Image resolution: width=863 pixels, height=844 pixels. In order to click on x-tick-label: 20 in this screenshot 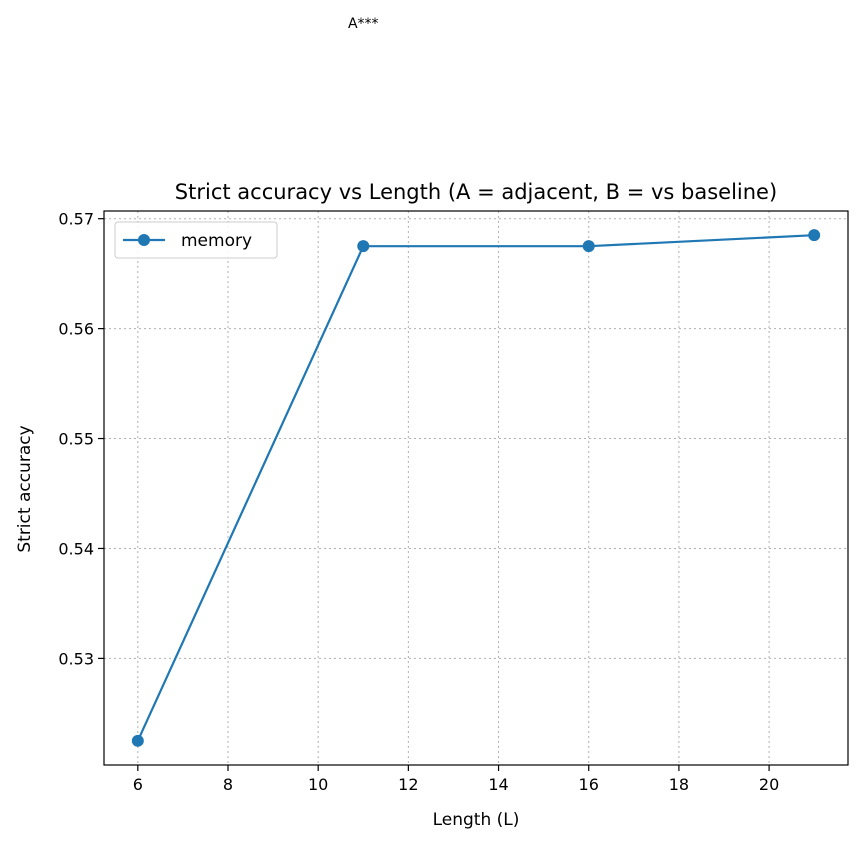, I will do `click(769, 784)`.